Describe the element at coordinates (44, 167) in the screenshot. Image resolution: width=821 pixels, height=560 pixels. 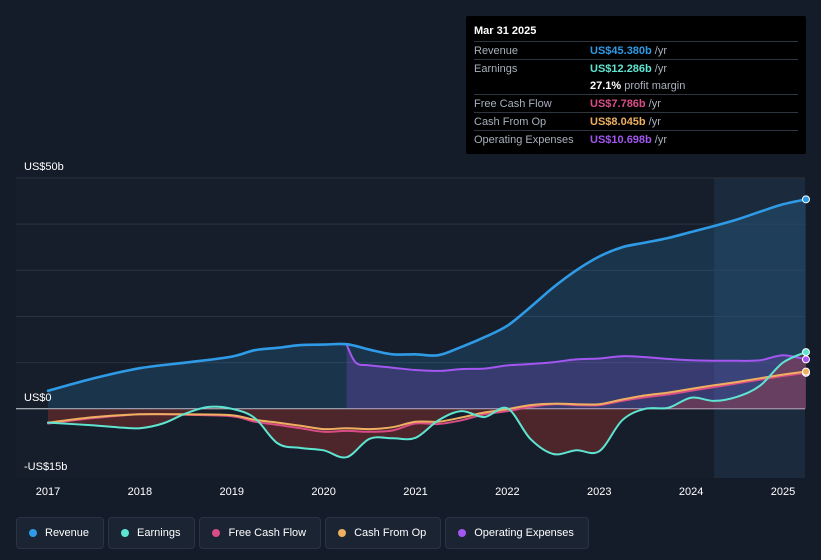
I see `y-tick-label: US$50b` at that location.